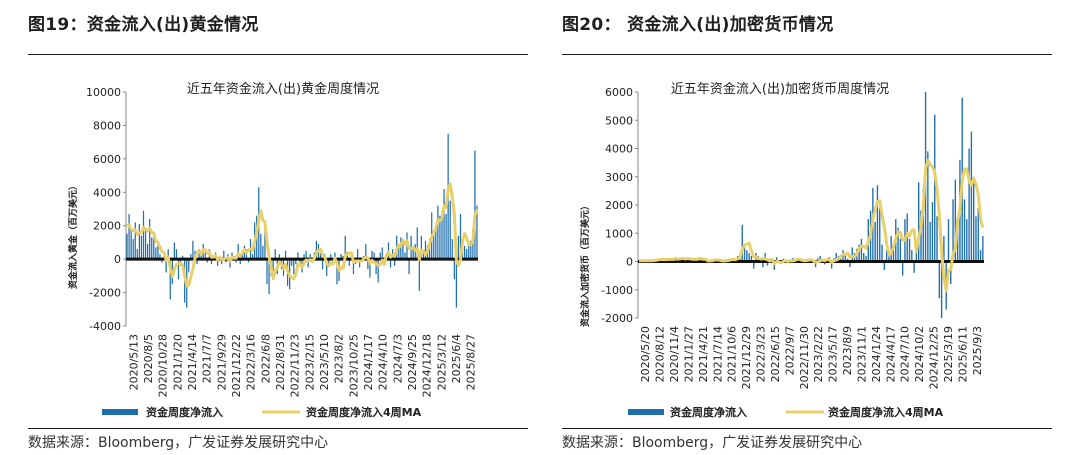  What do you see at coordinates (619, 92) in the screenshot?
I see `y-tick-label: 6000` at bounding box center [619, 92].